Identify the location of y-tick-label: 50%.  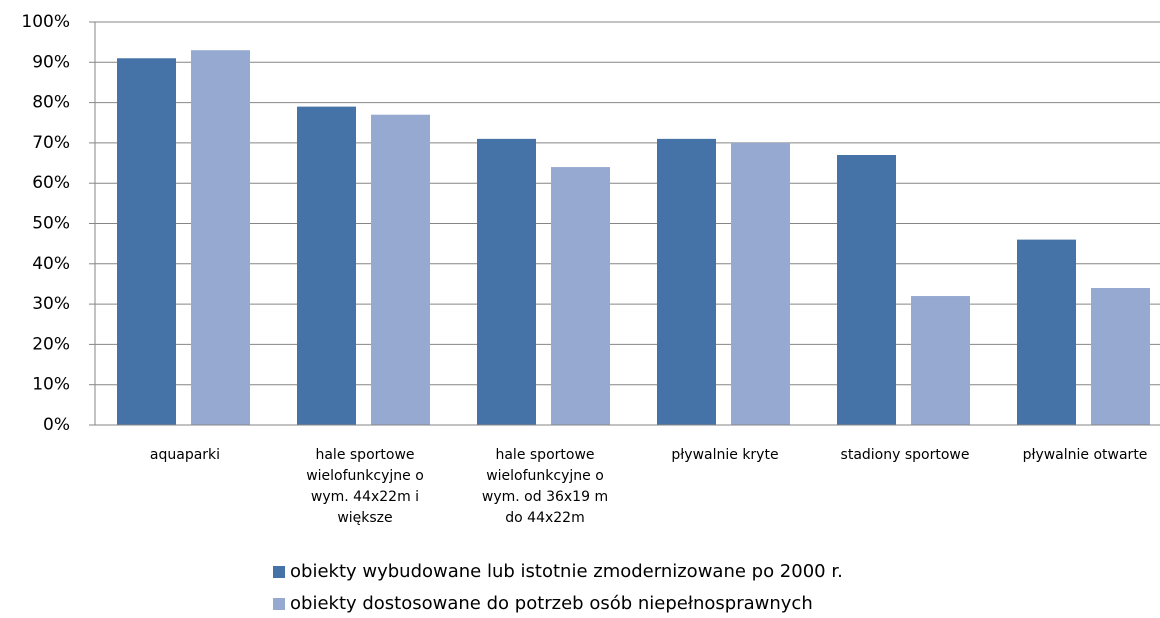
(51, 224).